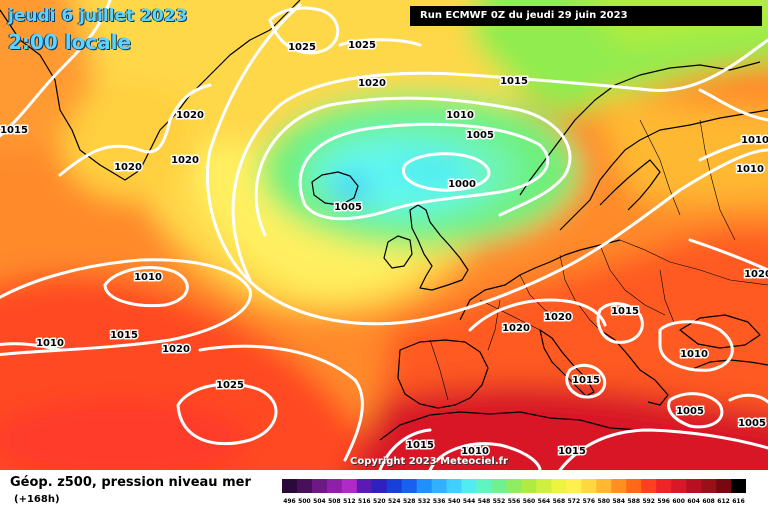 This screenshot has width=768, height=512. What do you see at coordinates (640, 128) in the screenshot?
I see `scandinavia-coast` at bounding box center [640, 128].